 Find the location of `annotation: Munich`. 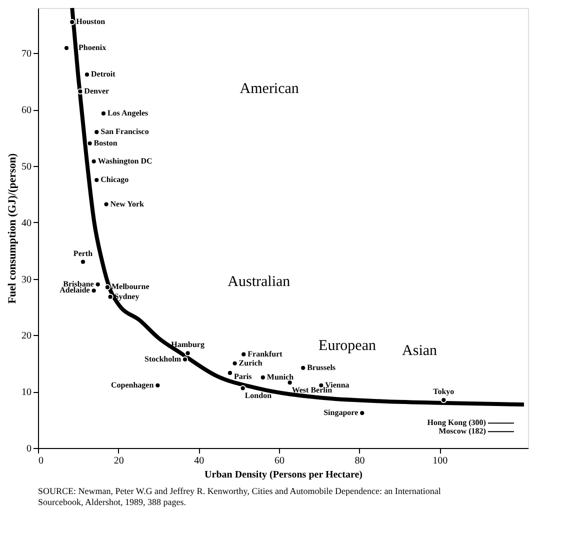

annotation: Munich is located at coordinates (280, 377).